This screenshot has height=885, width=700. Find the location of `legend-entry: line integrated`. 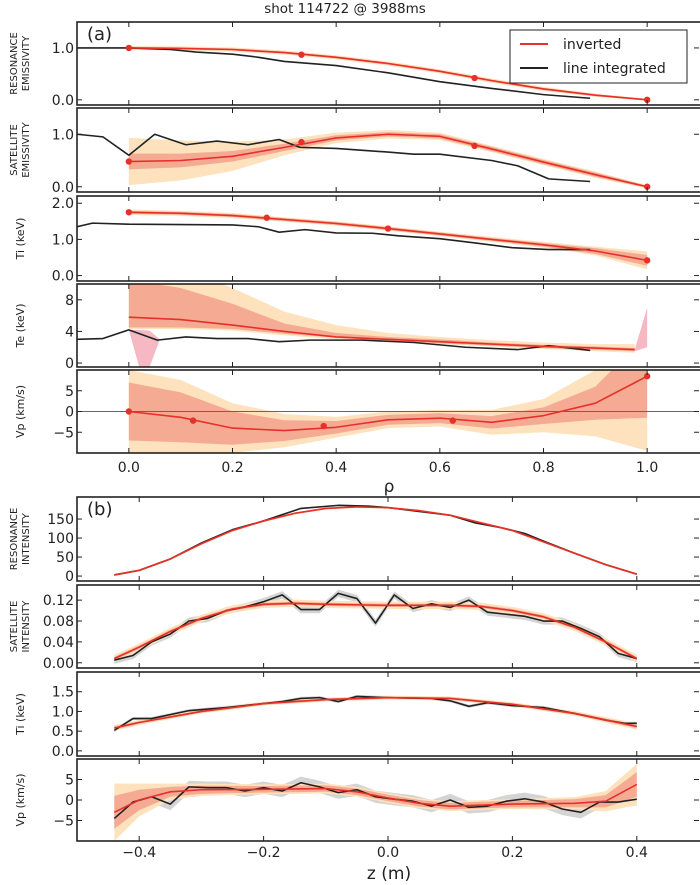

legend-entry: line integrated is located at coordinates (614, 69).